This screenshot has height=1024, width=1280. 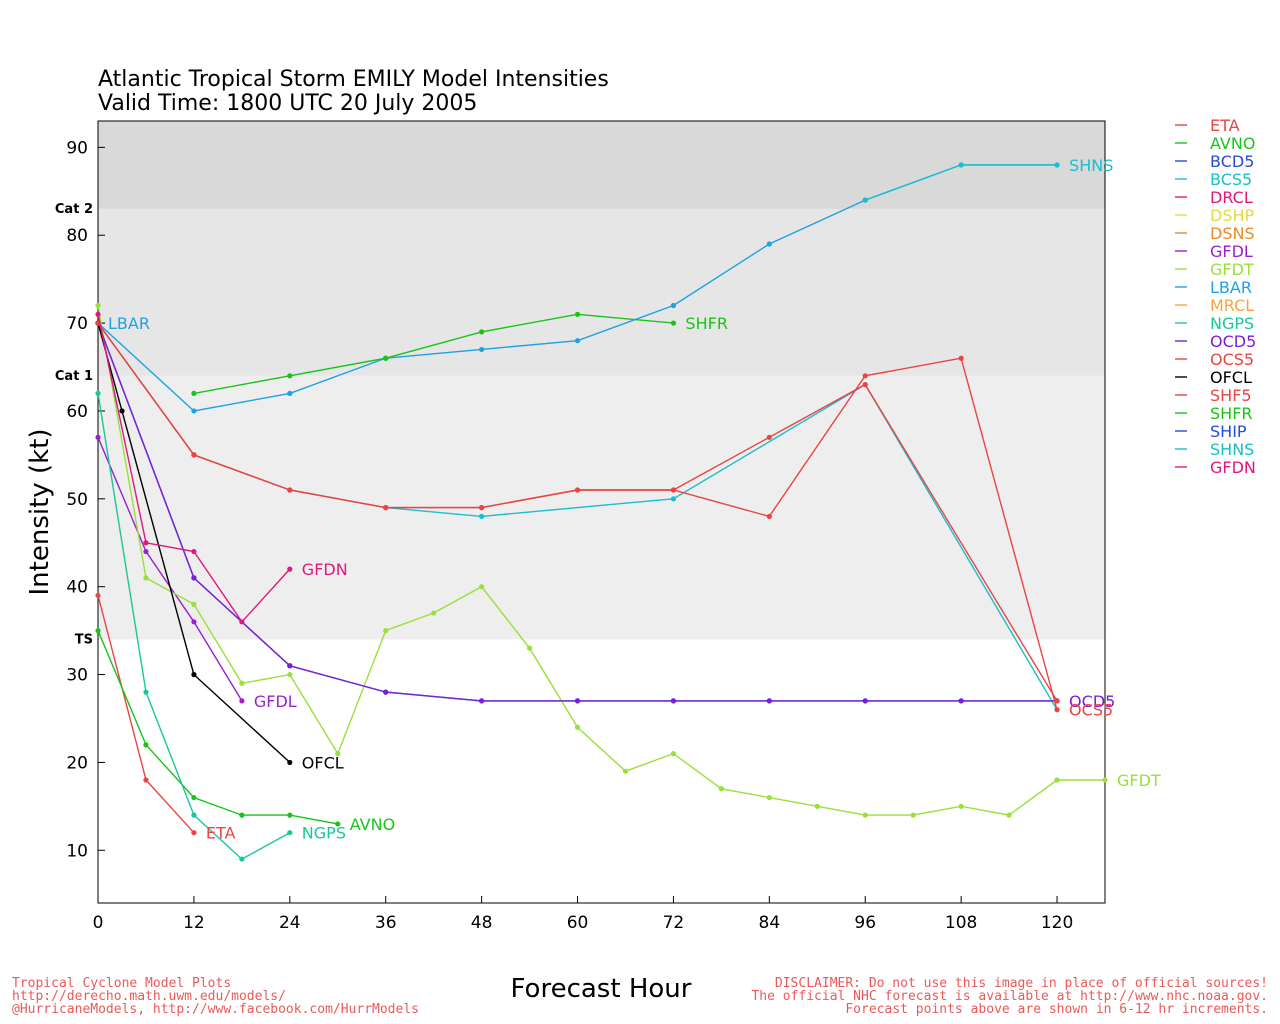 I want to click on legend-label: SHIP, so click(x=1228, y=431).